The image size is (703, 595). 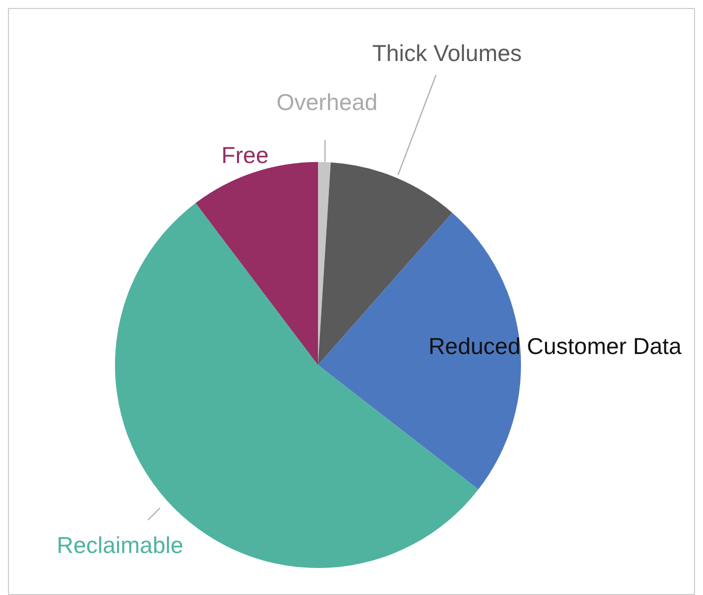 I want to click on slice-label: Overhead, so click(x=327, y=102).